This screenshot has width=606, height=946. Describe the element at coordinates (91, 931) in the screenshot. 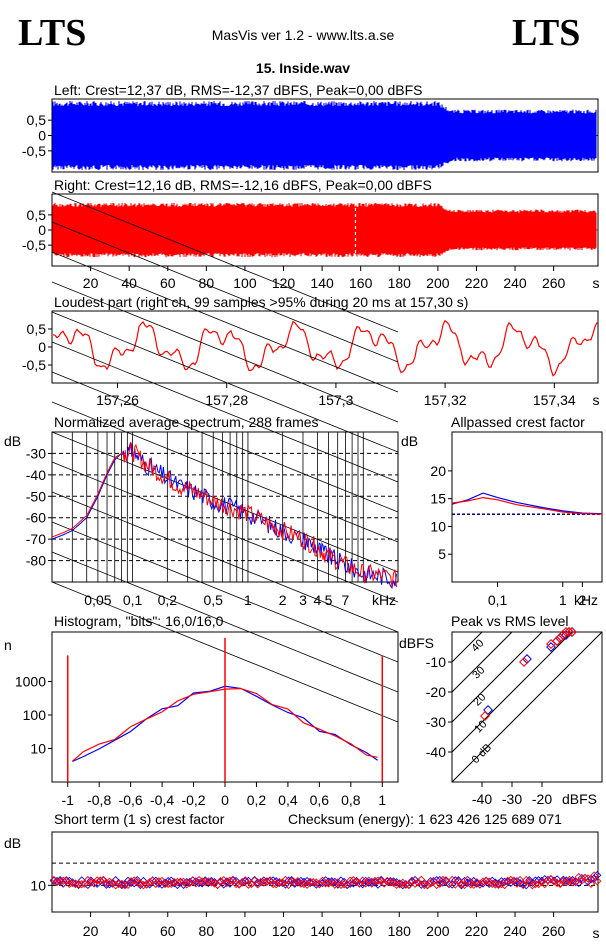

I see `short-crest-axis-xtick-label: 20` at that location.